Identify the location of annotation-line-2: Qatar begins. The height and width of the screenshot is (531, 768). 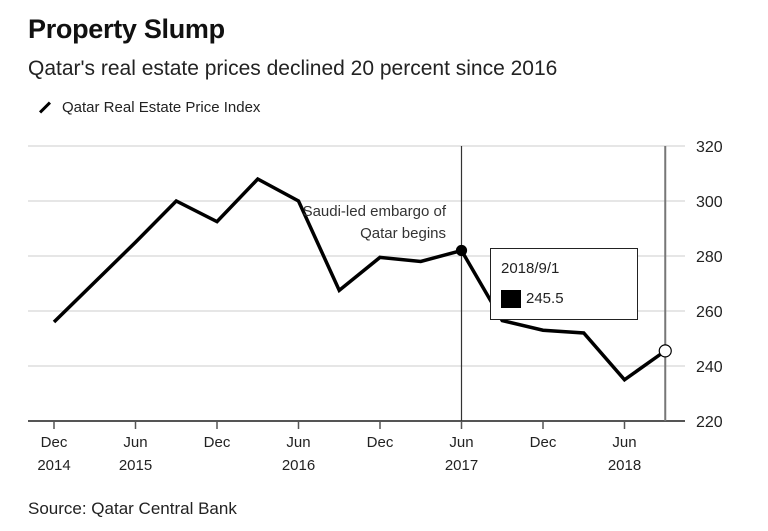
(403, 233).